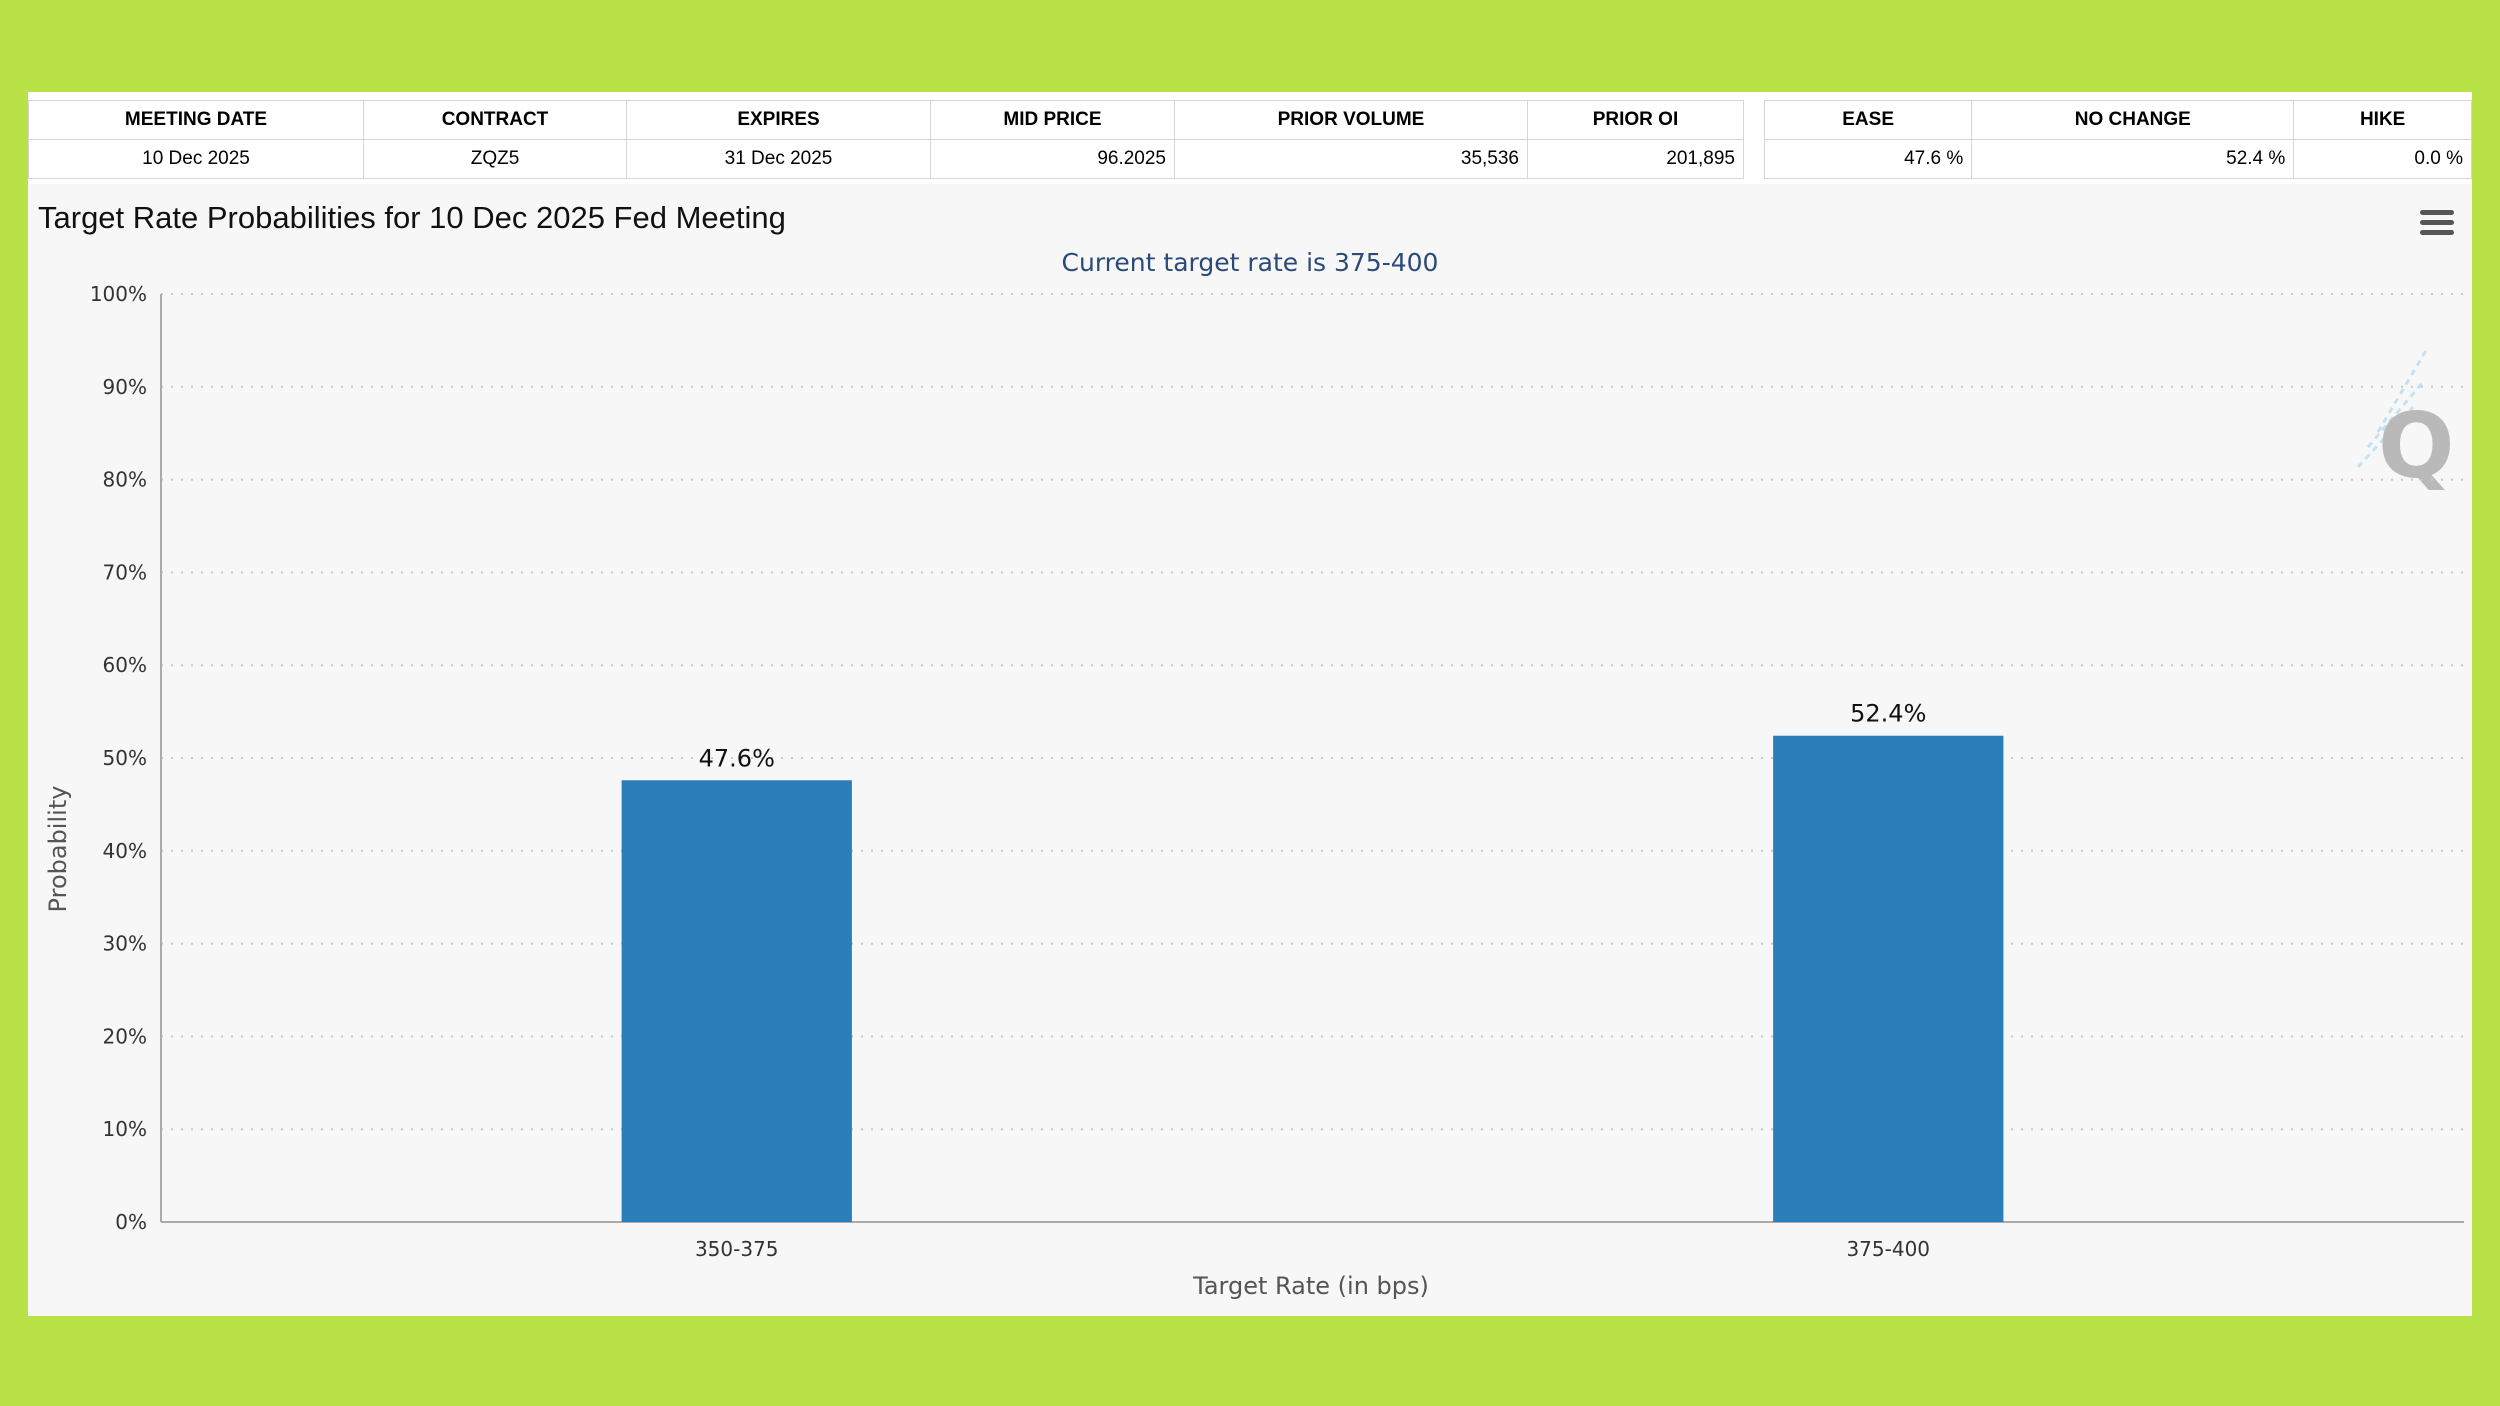  Describe the element at coordinates (125, 758) in the screenshot. I see `y-tick-label: 50%` at that location.